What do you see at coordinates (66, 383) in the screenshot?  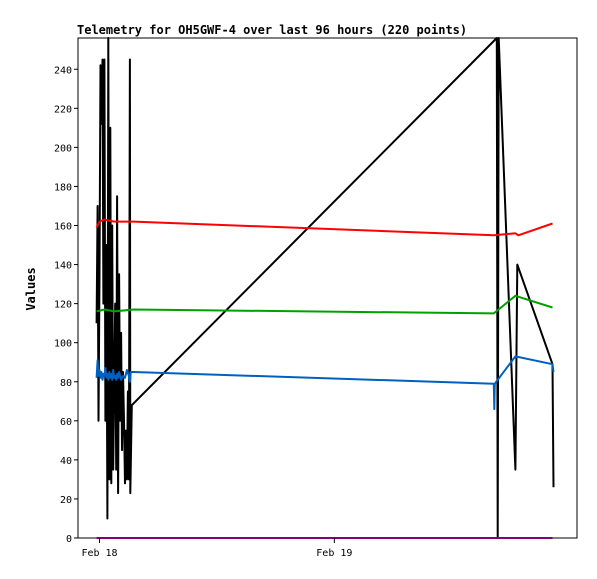 I see `y-tick-label: 80` at bounding box center [66, 383].